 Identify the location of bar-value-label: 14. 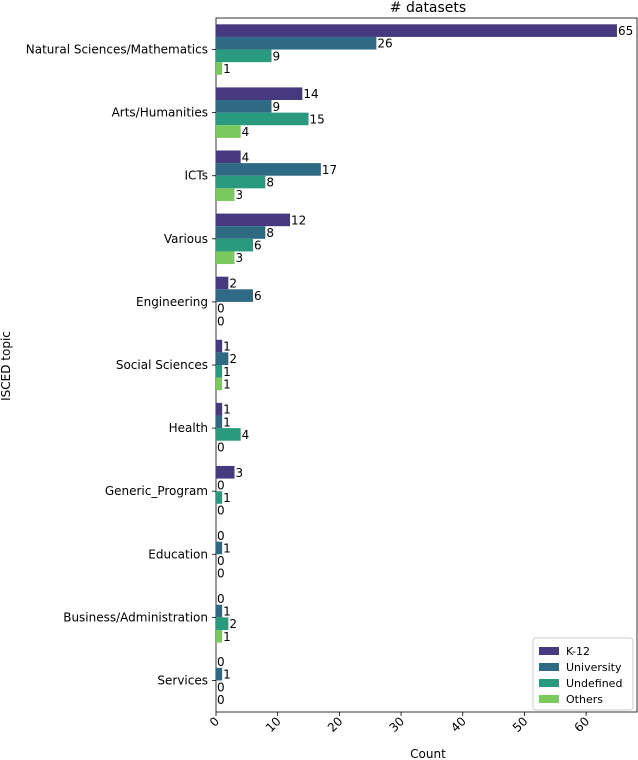
(310, 94).